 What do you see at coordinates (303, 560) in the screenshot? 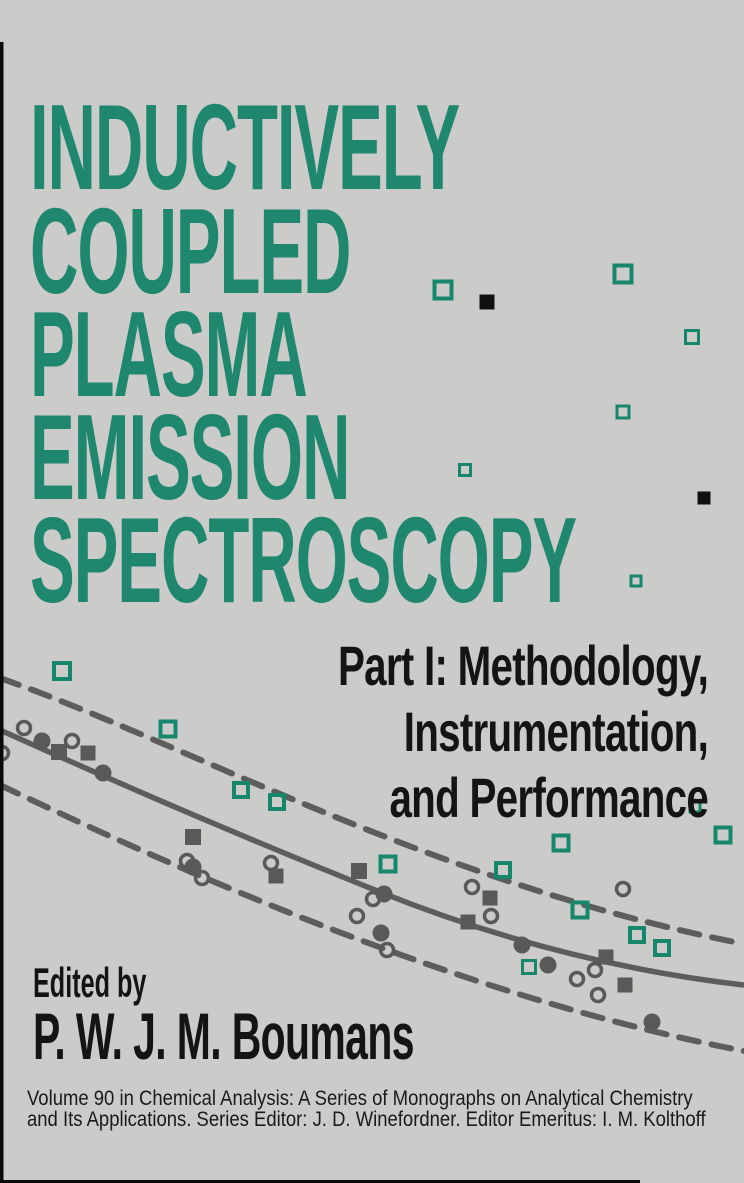
I see `title-line-5: SPECTROSCOPY` at bounding box center [303, 560].